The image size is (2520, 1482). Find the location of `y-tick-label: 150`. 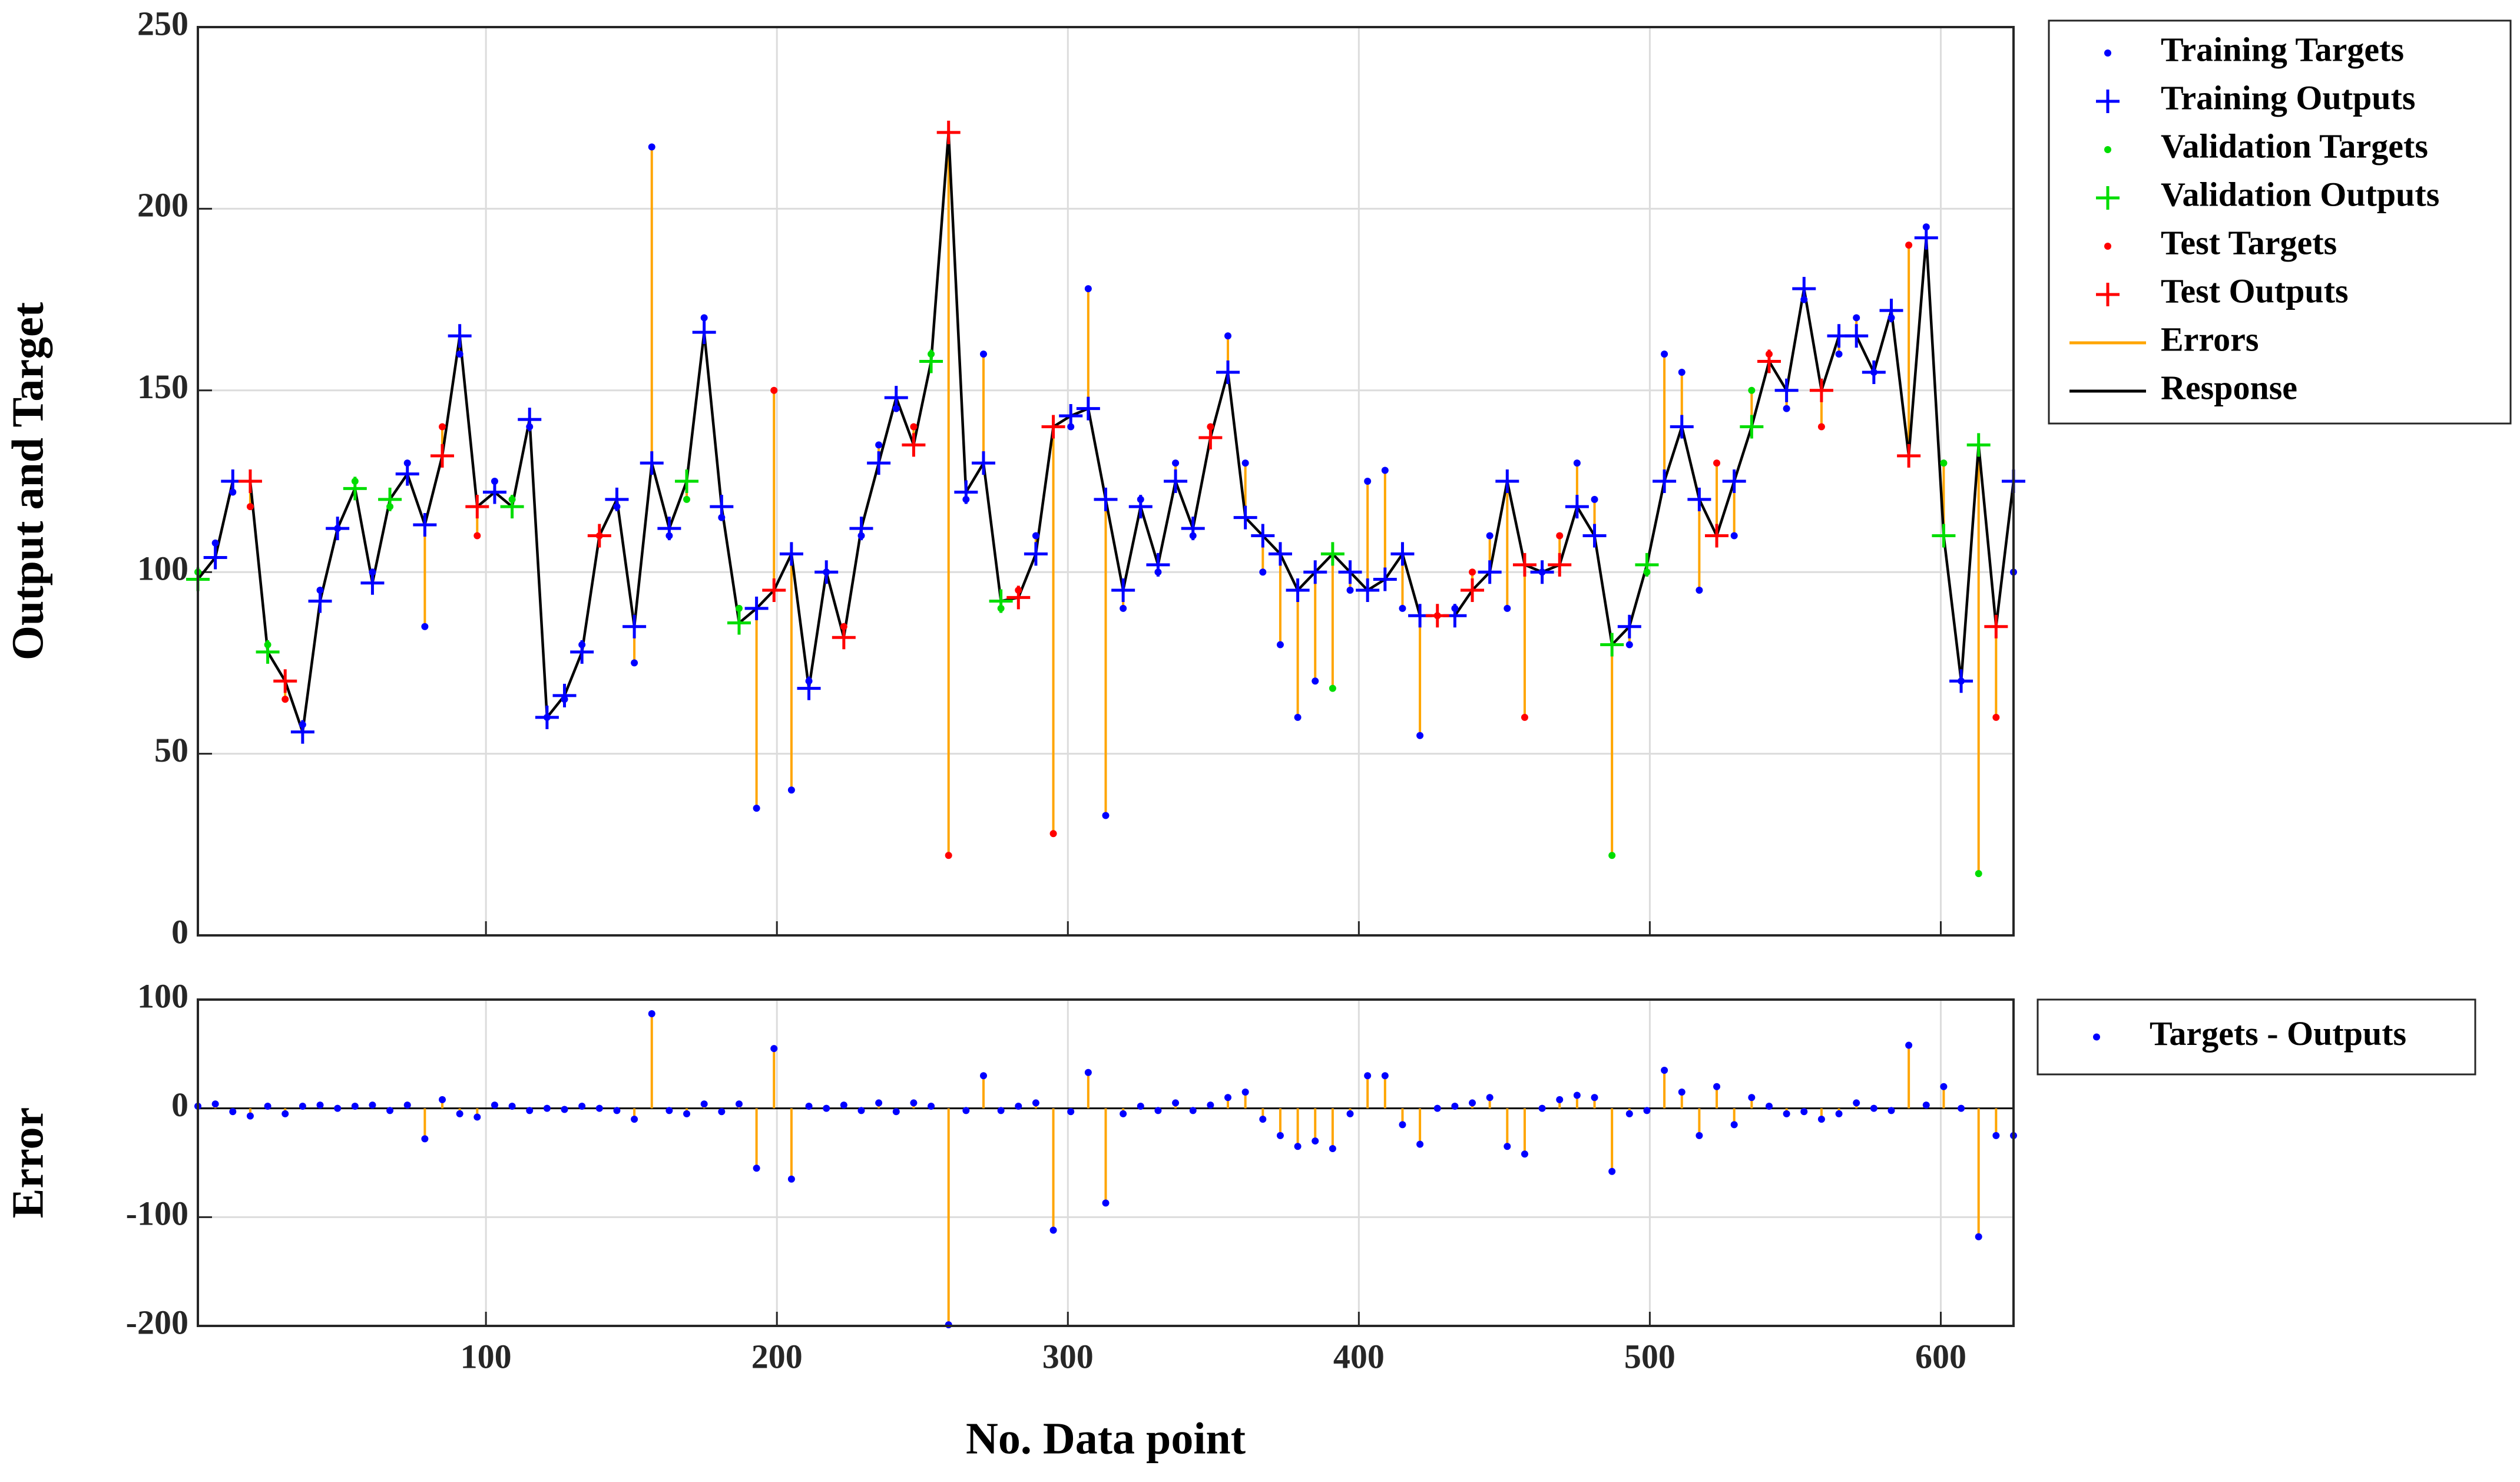

y-tick-label: 150 is located at coordinates (162, 387).